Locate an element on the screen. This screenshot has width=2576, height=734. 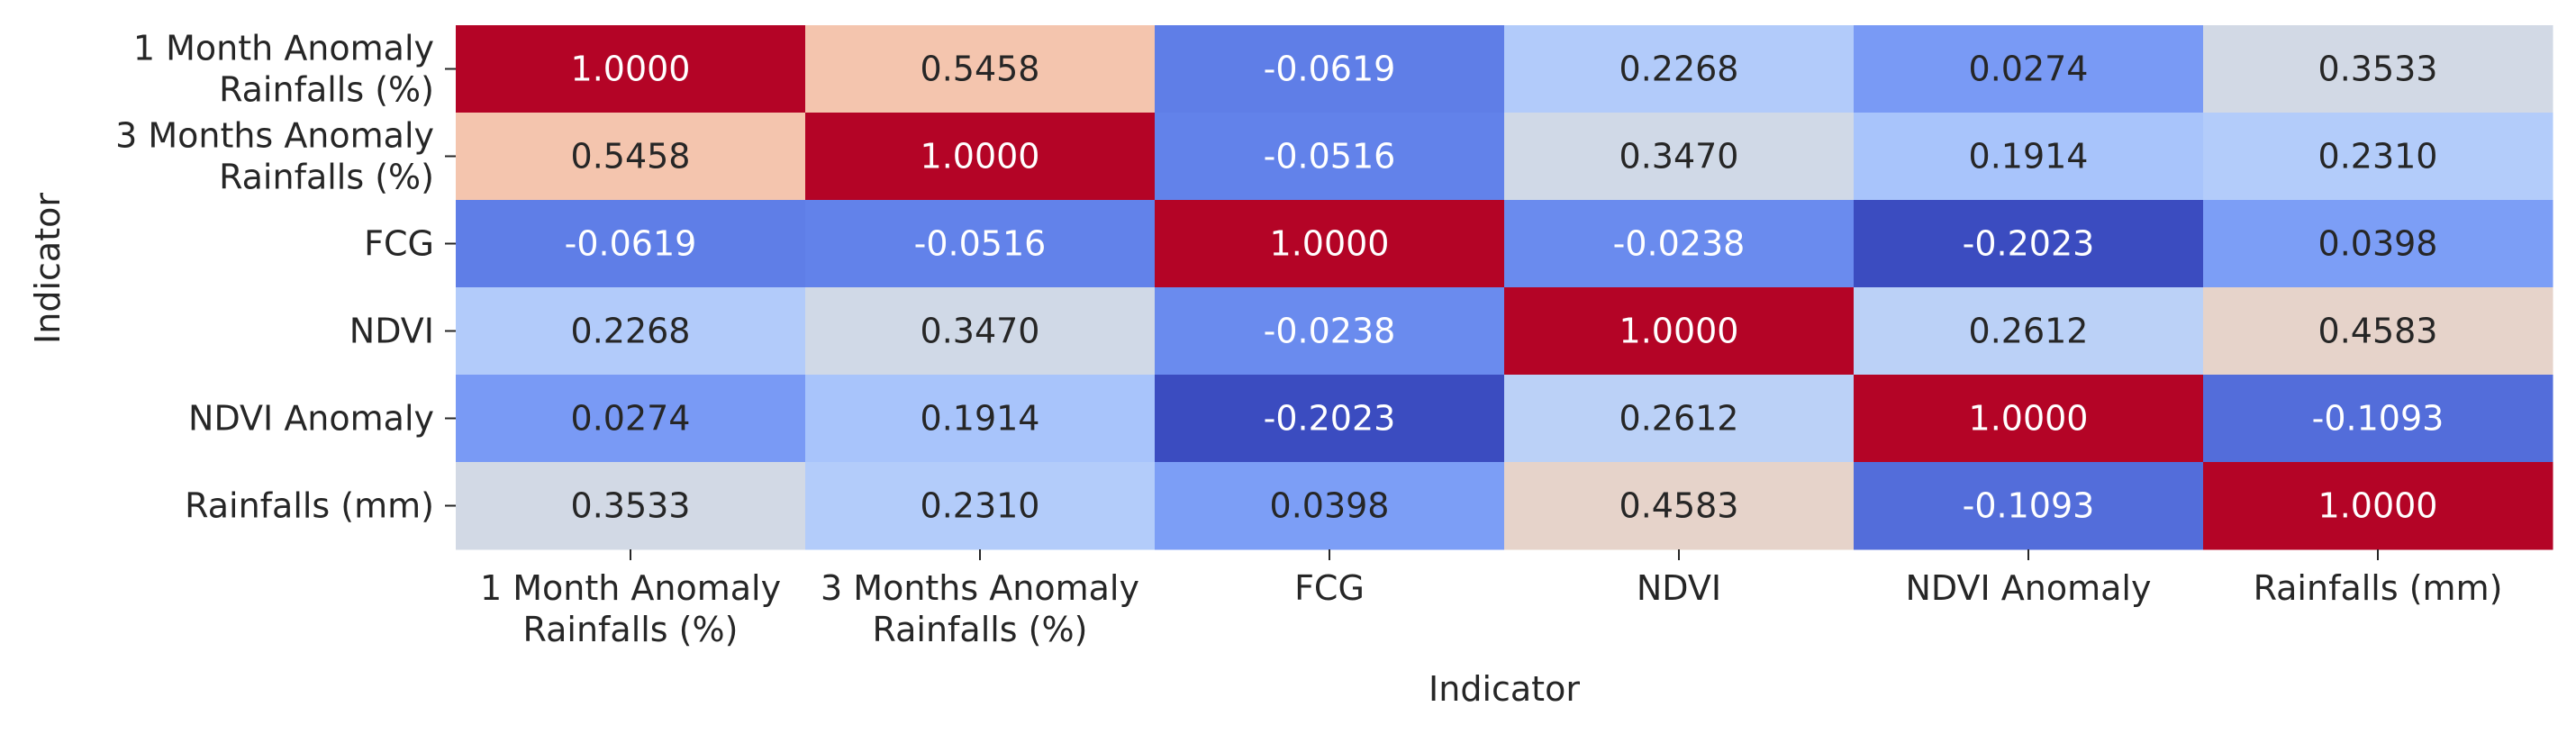
y-tick-label: FCG is located at coordinates (399, 244).